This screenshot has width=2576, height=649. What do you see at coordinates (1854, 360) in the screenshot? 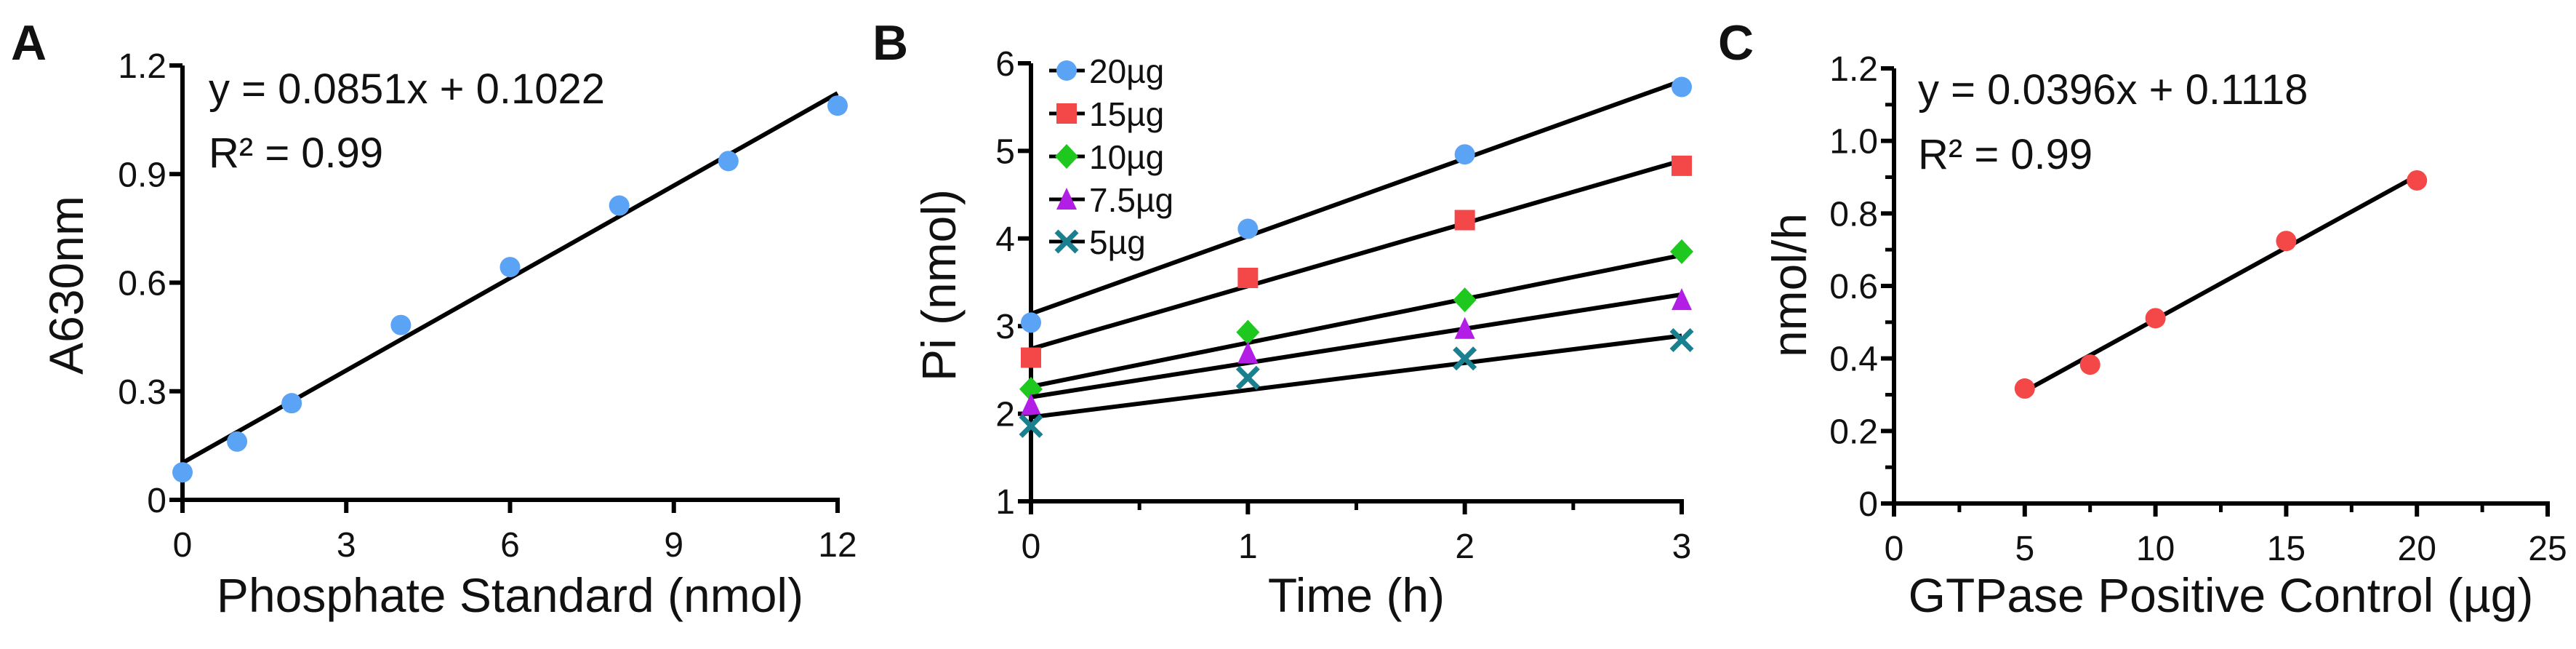
I see `y-tick-label: 0.4` at bounding box center [1854, 360].